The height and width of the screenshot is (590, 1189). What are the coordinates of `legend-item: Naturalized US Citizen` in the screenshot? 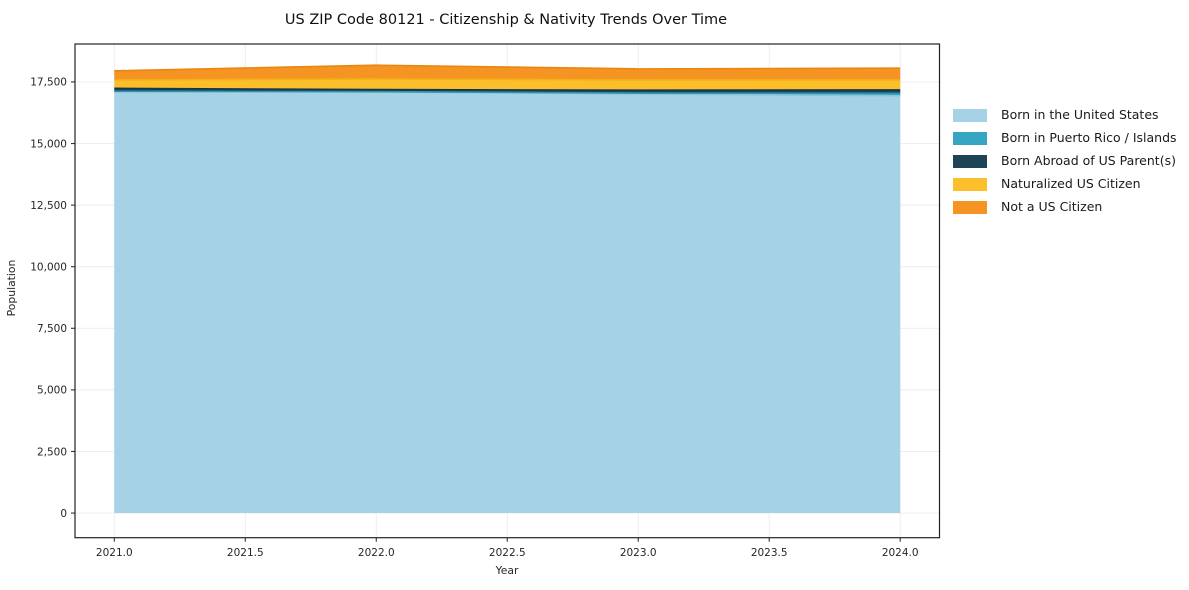 It's located at (1065, 184).